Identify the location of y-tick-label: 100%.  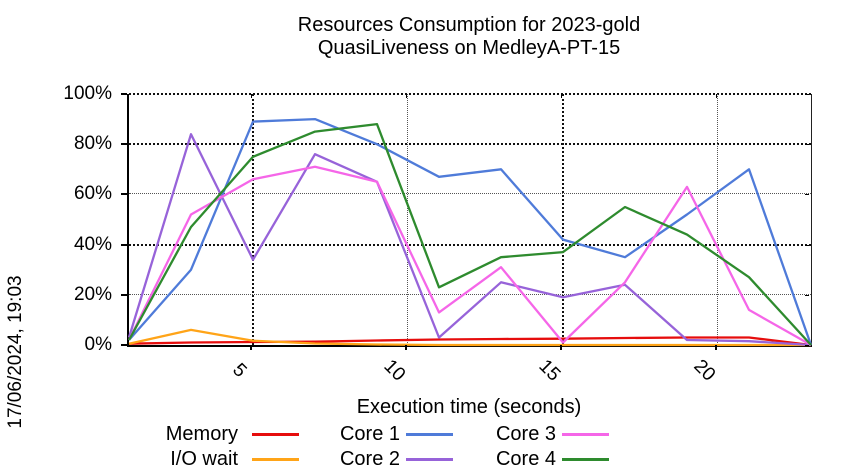
(87, 93).